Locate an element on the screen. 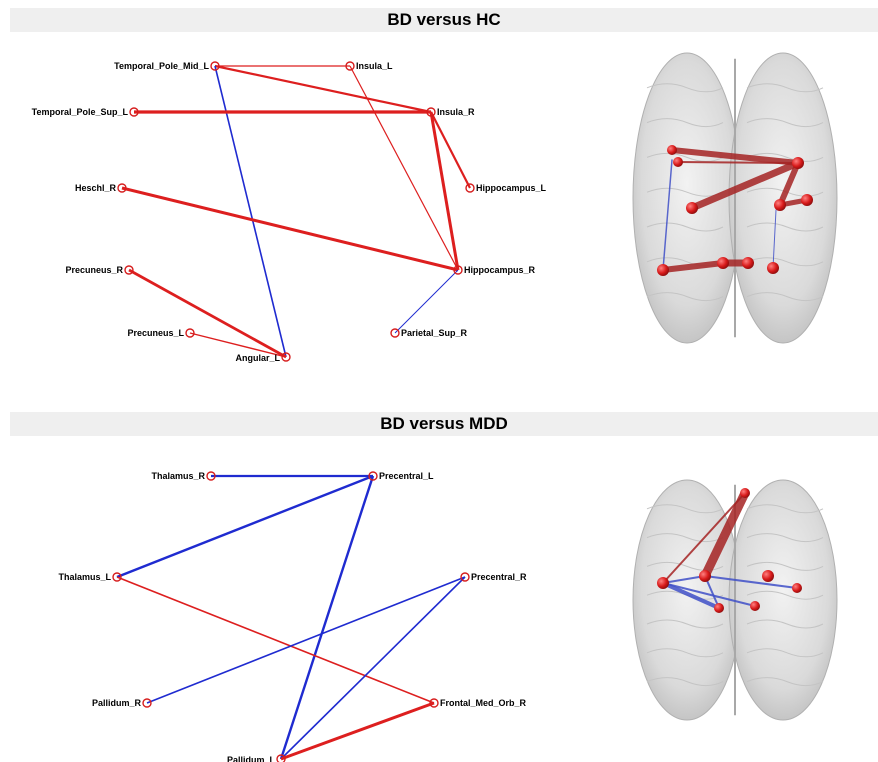  panel-header-bd-vs-hc: BD versus HC is located at coordinates (444, 20).